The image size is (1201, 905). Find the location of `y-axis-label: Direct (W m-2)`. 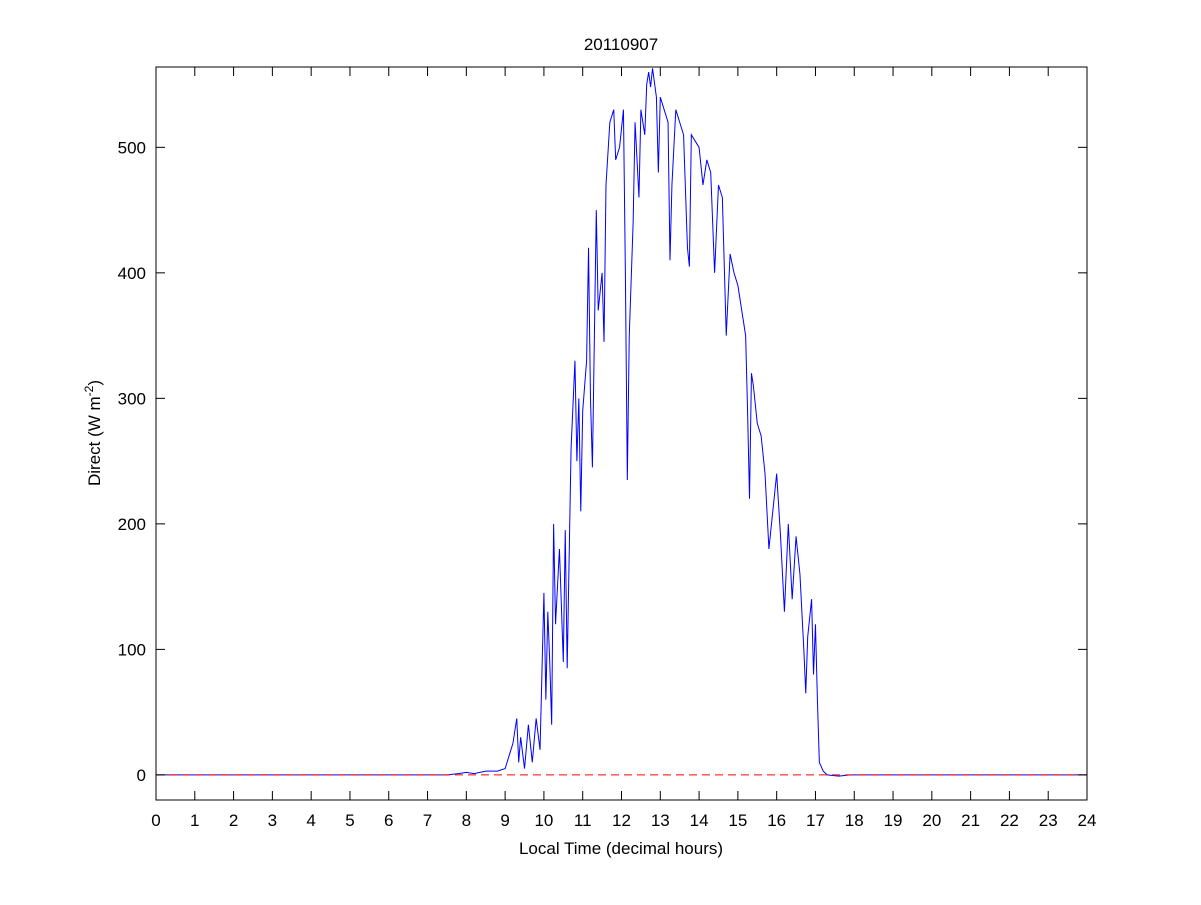

y-axis-label: Direct (W m-2) is located at coordinates (93, 433).